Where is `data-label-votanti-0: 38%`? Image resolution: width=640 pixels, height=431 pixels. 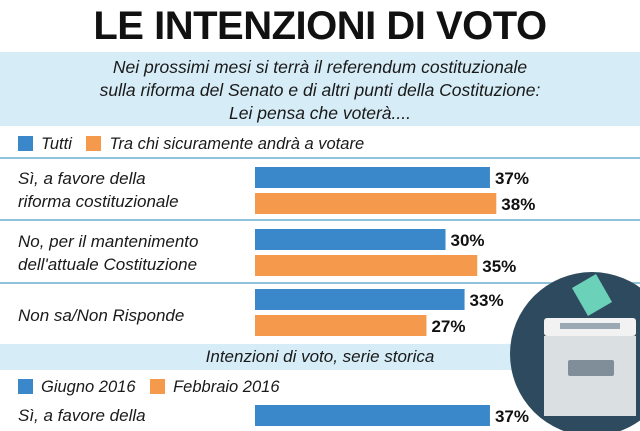 data-label-votanti-0: 38% is located at coordinates (518, 204).